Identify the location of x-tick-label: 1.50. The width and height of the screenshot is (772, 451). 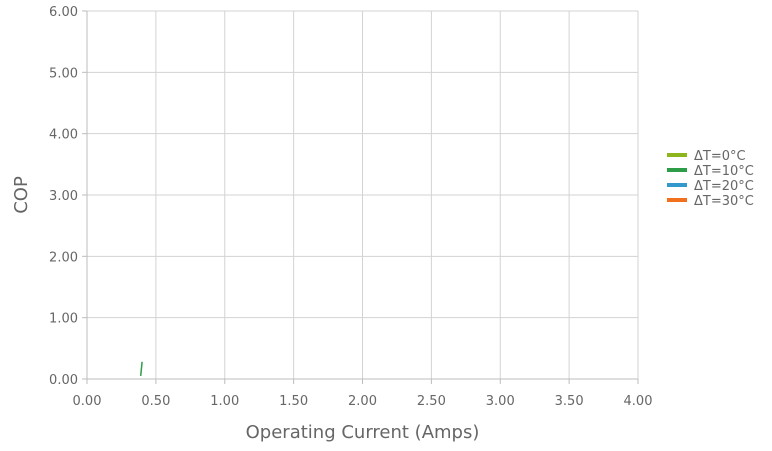
(293, 401).